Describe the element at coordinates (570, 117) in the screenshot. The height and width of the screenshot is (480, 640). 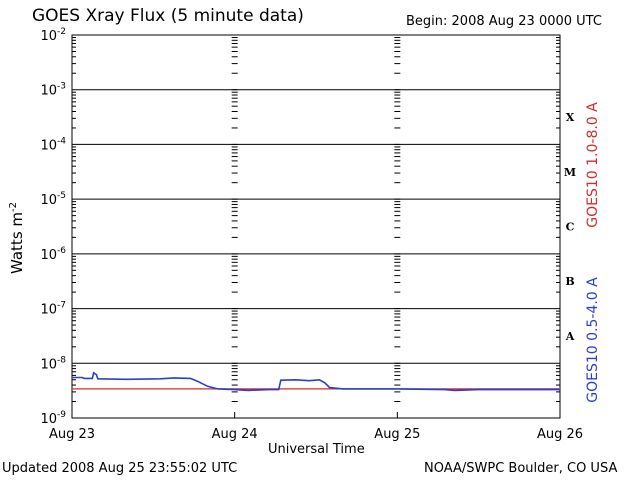
I see `flare-class-label: X` at that location.